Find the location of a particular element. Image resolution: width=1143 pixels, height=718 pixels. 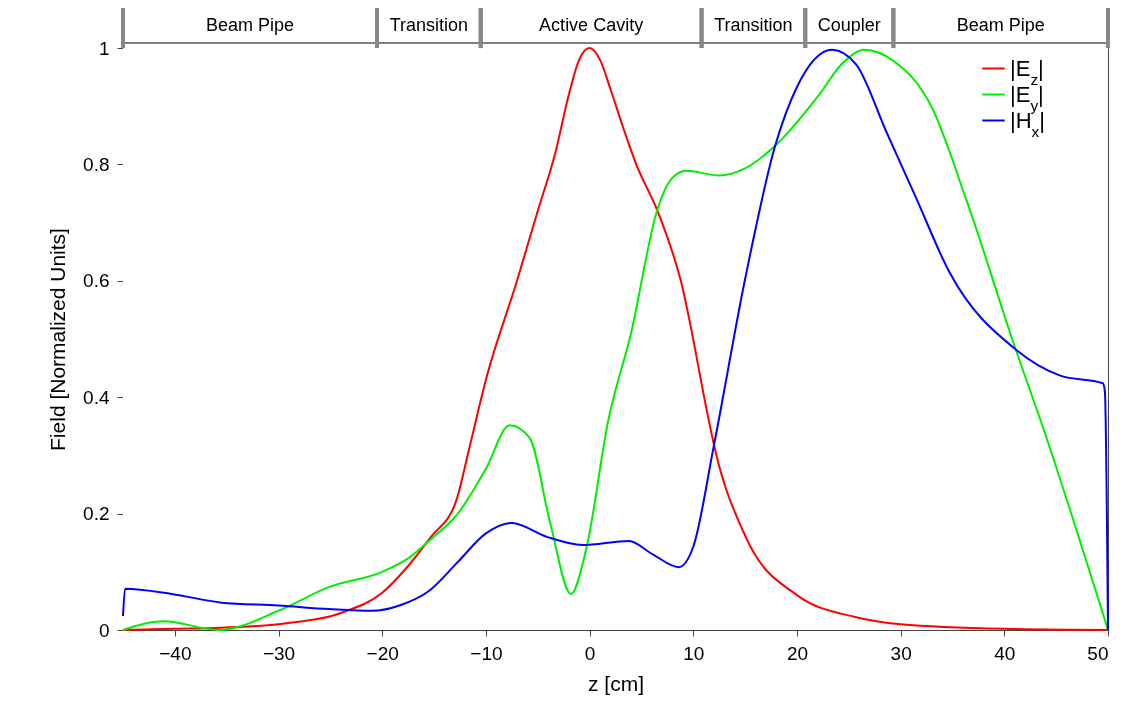

x-tick-label: −20 is located at coordinates (382, 653).